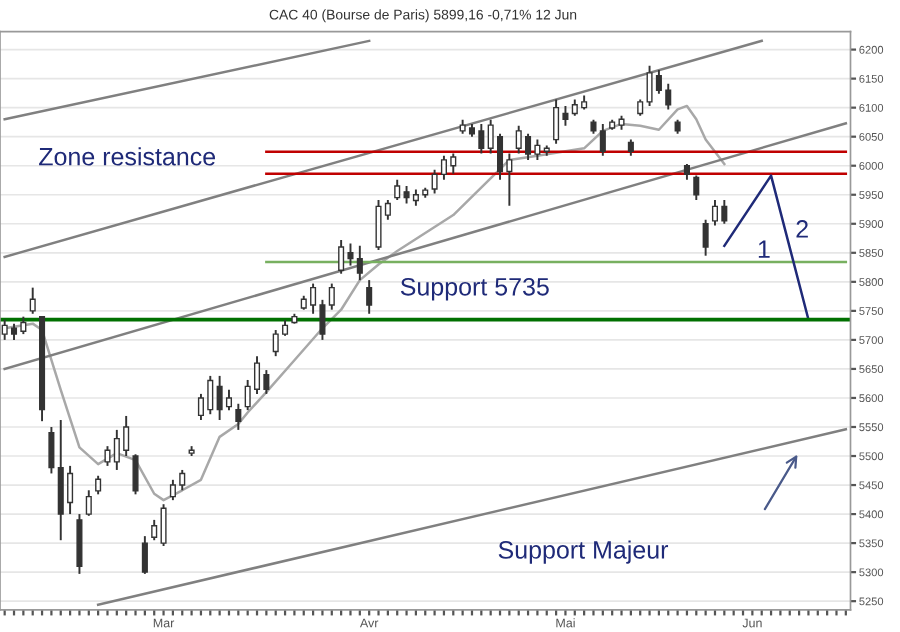  Describe the element at coordinates (583, 552) in the screenshot. I see `annotation: Support Majeur` at that location.